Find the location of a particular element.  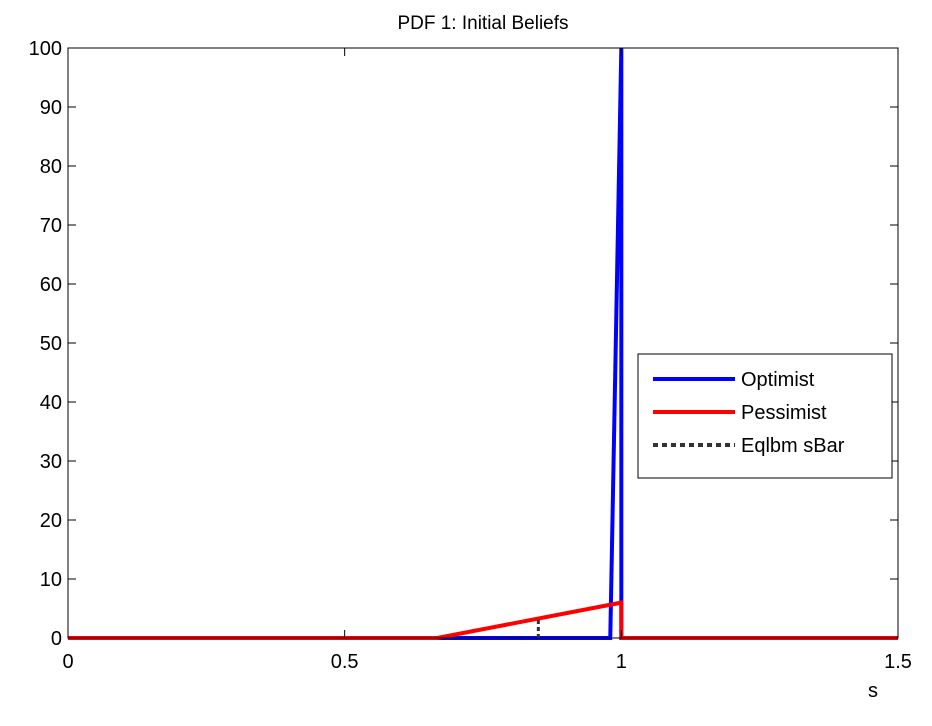

y-tick-label: 100 is located at coordinates (45, 49).